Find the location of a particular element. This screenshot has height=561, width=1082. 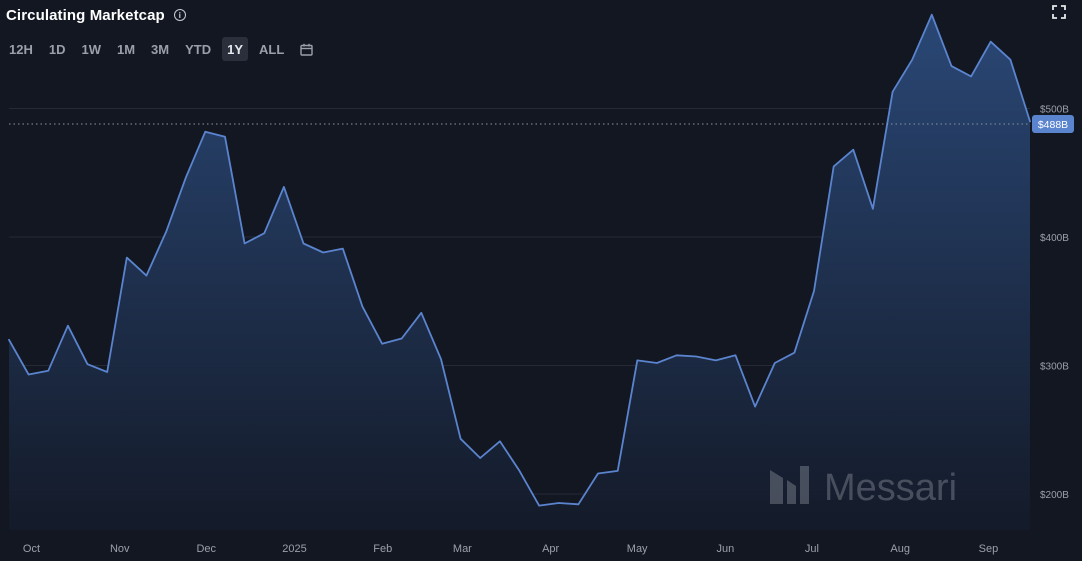

range-button-ytd: YTD is located at coordinates (198, 49).